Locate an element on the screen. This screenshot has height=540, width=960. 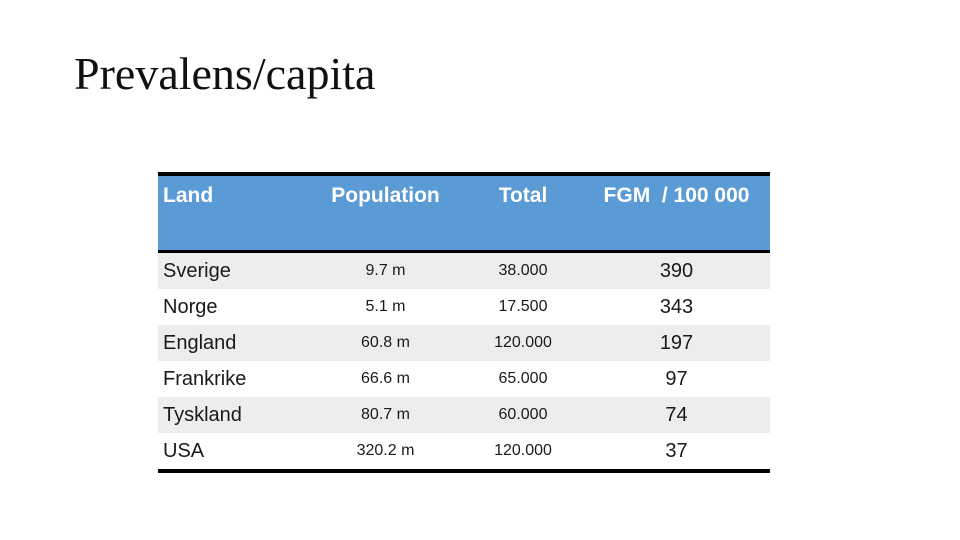
cell-land: Sverige is located at coordinates (197, 270).